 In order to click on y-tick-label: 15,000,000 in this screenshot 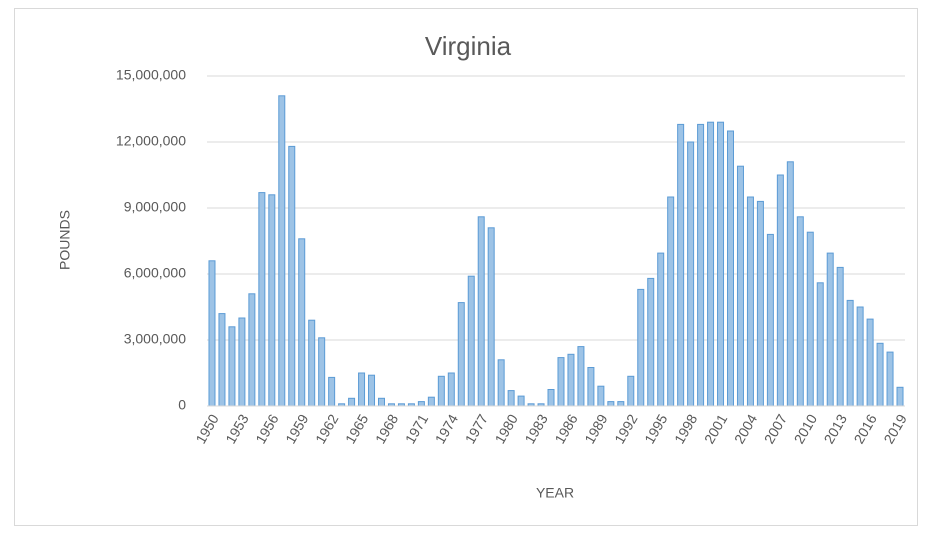, I will do `click(151, 75)`.